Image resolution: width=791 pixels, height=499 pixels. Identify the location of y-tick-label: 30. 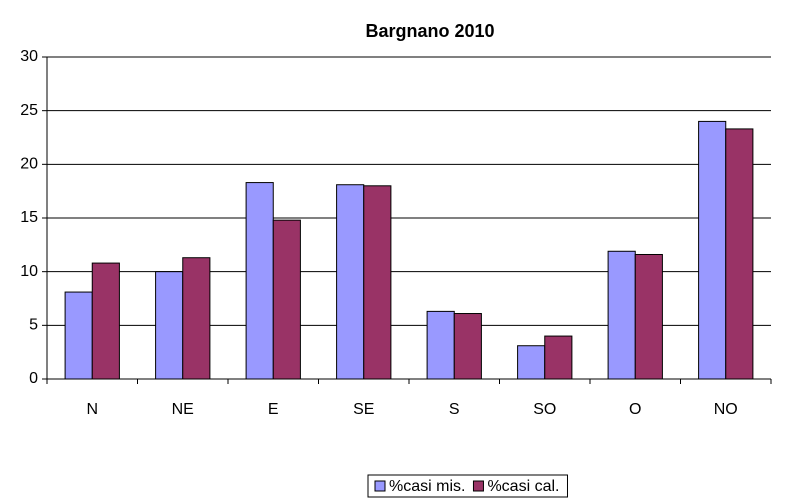
(29, 56).